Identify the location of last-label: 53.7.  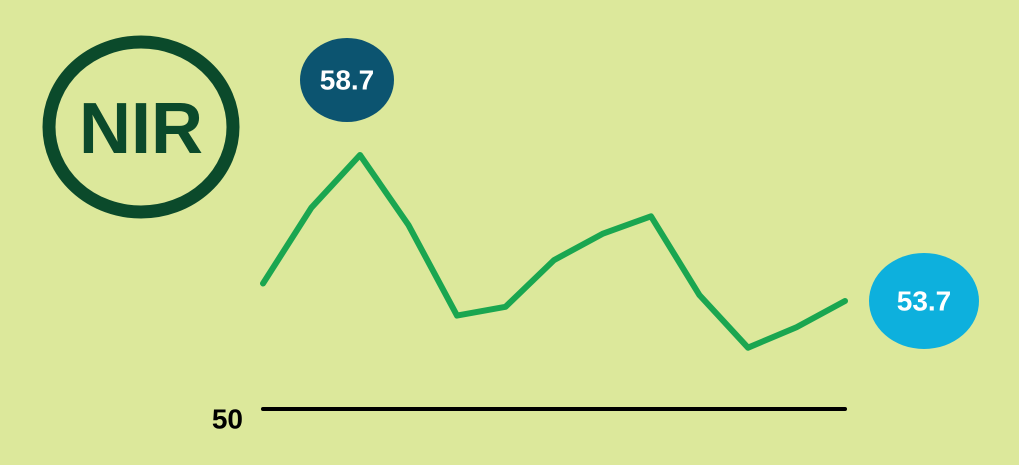
(924, 300).